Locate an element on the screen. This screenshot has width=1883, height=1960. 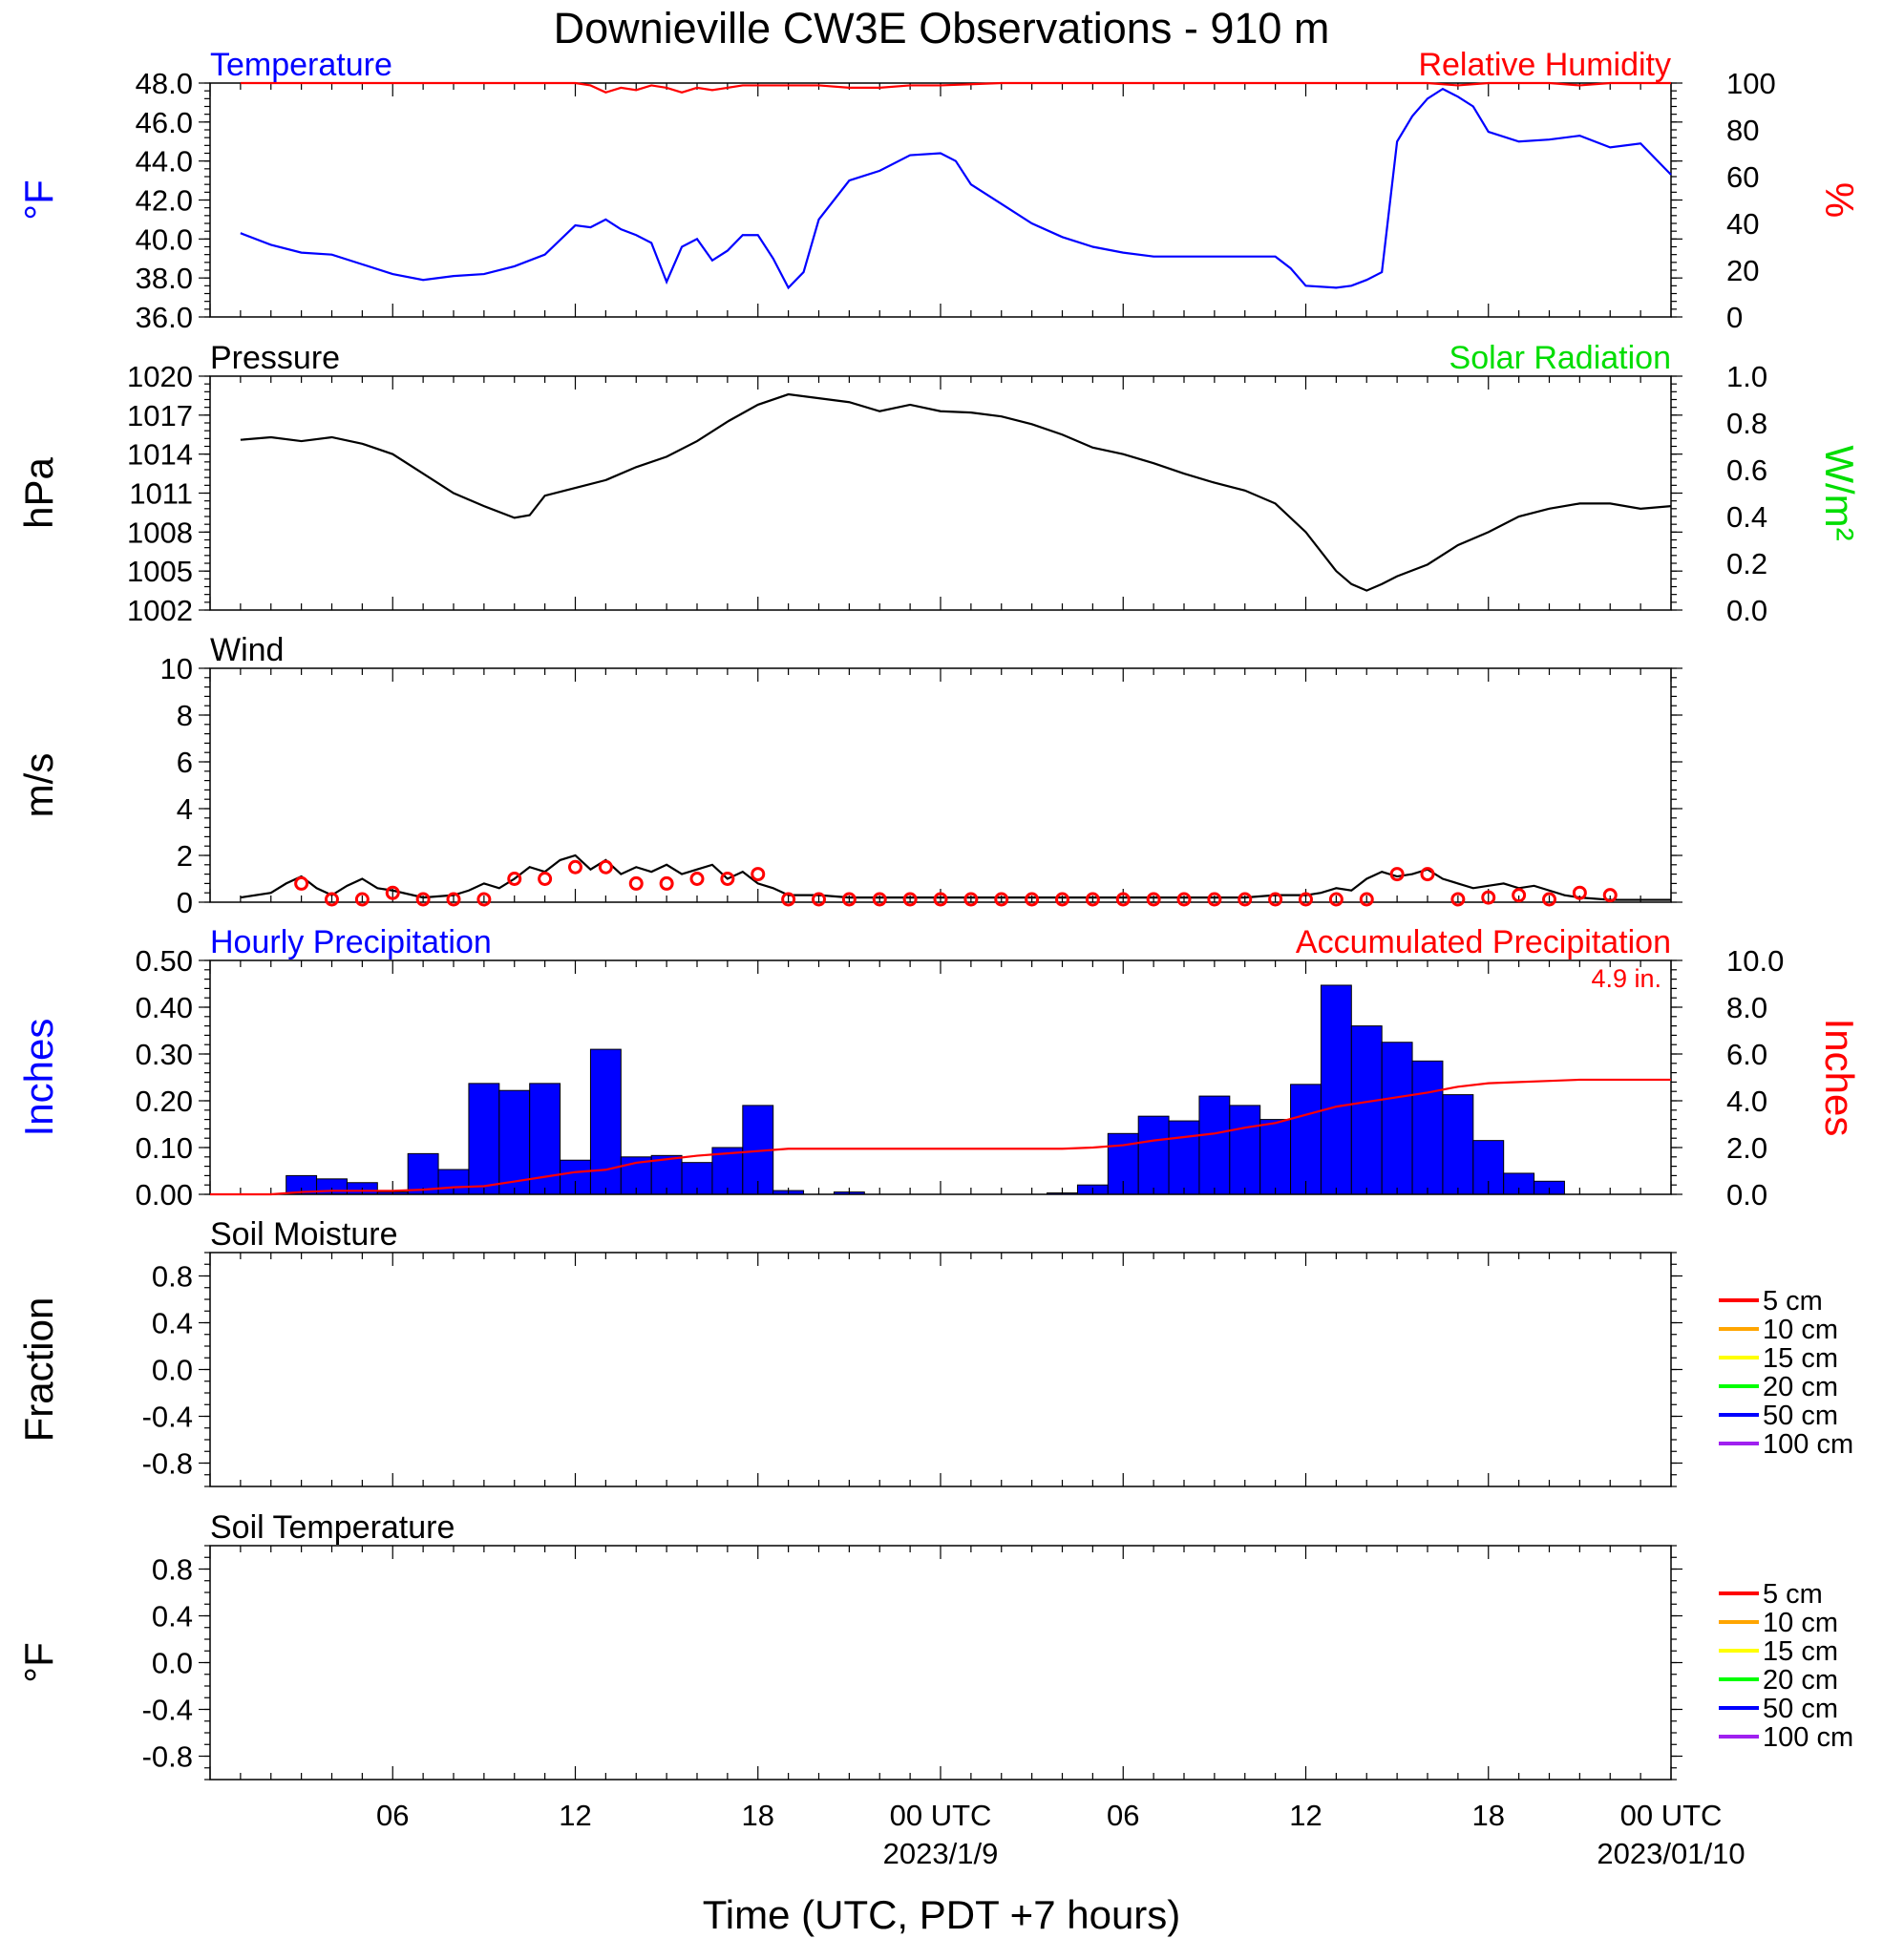
panel-right-title: Relative Humidity is located at coordinates (1544, 65).